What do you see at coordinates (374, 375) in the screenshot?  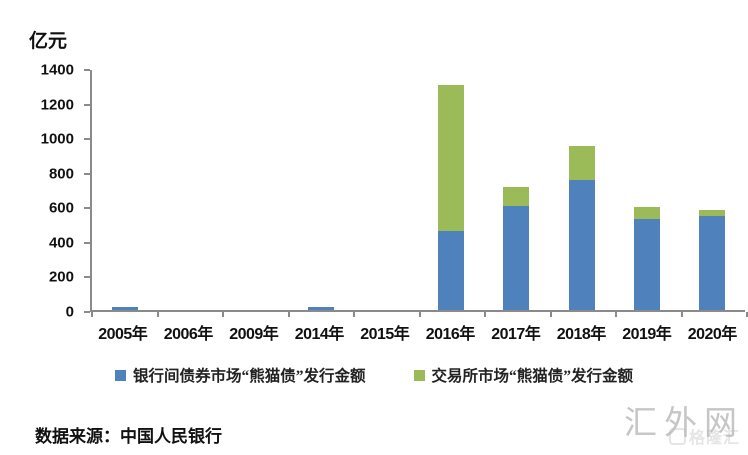 I see `legend: 银行间债券市场“熊猫债”发行金额 交易所市场“熊猫债”发行金额` at bounding box center [374, 375].